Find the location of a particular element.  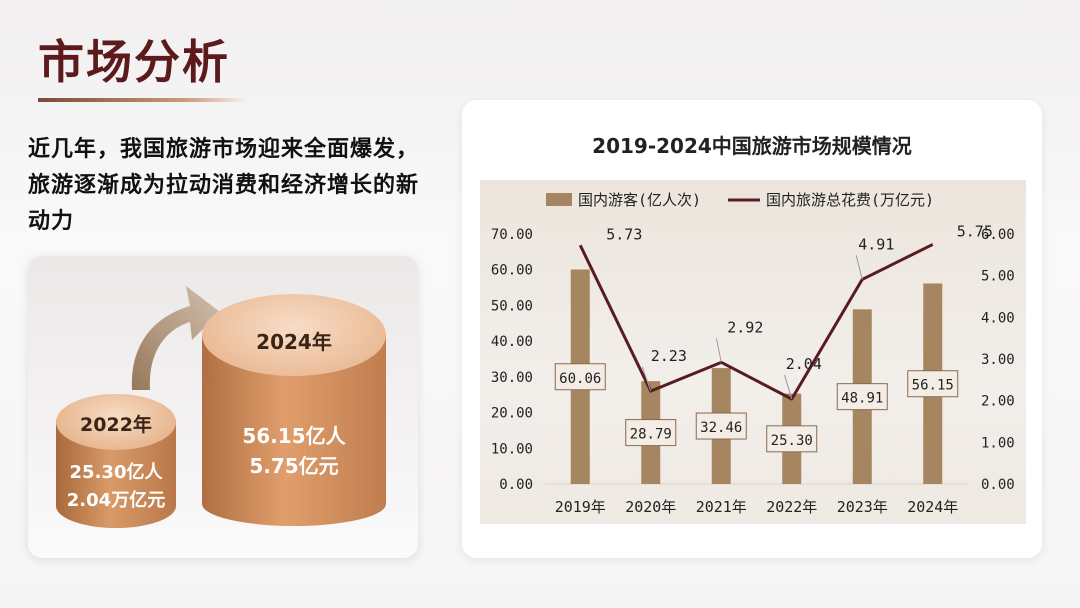

left-tick-label: 0.00 is located at coordinates (516, 485).